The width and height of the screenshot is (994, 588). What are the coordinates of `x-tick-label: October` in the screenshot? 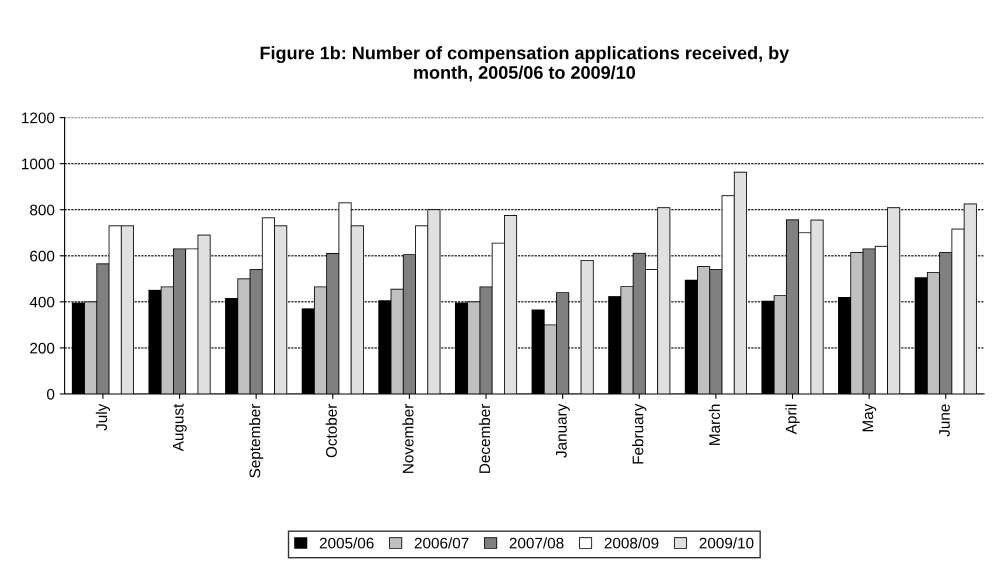 It's located at (331, 431).